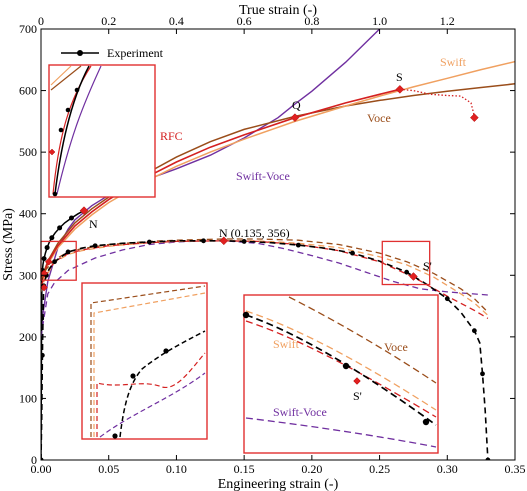  What do you see at coordinates (244, 469) in the screenshot?
I see `x-tick-label: 0.15` at bounding box center [244, 469].